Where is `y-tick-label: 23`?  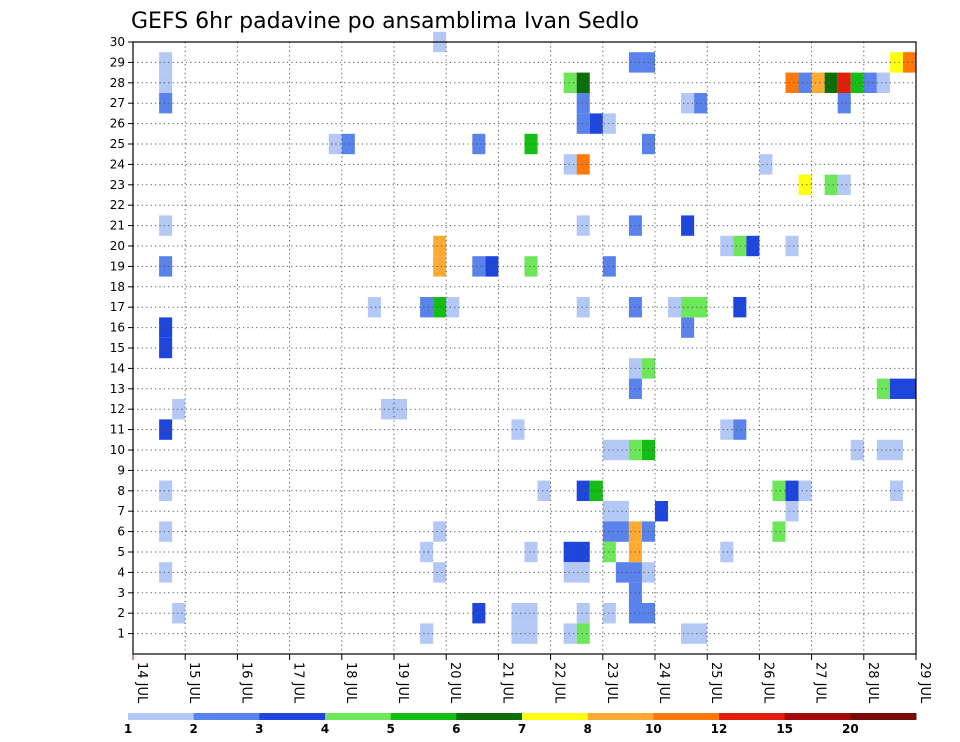 y-tick-label: 23 is located at coordinates (117, 185).